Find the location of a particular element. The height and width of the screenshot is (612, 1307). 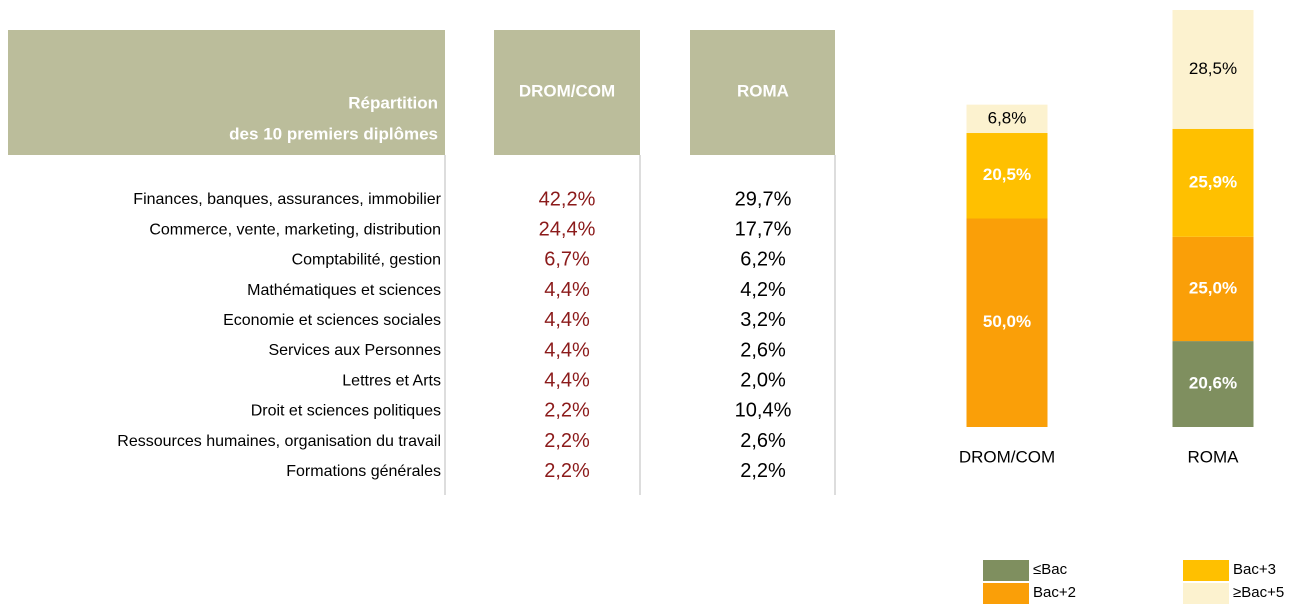

header-text: des 10 premiers diplômes is located at coordinates (333, 133).